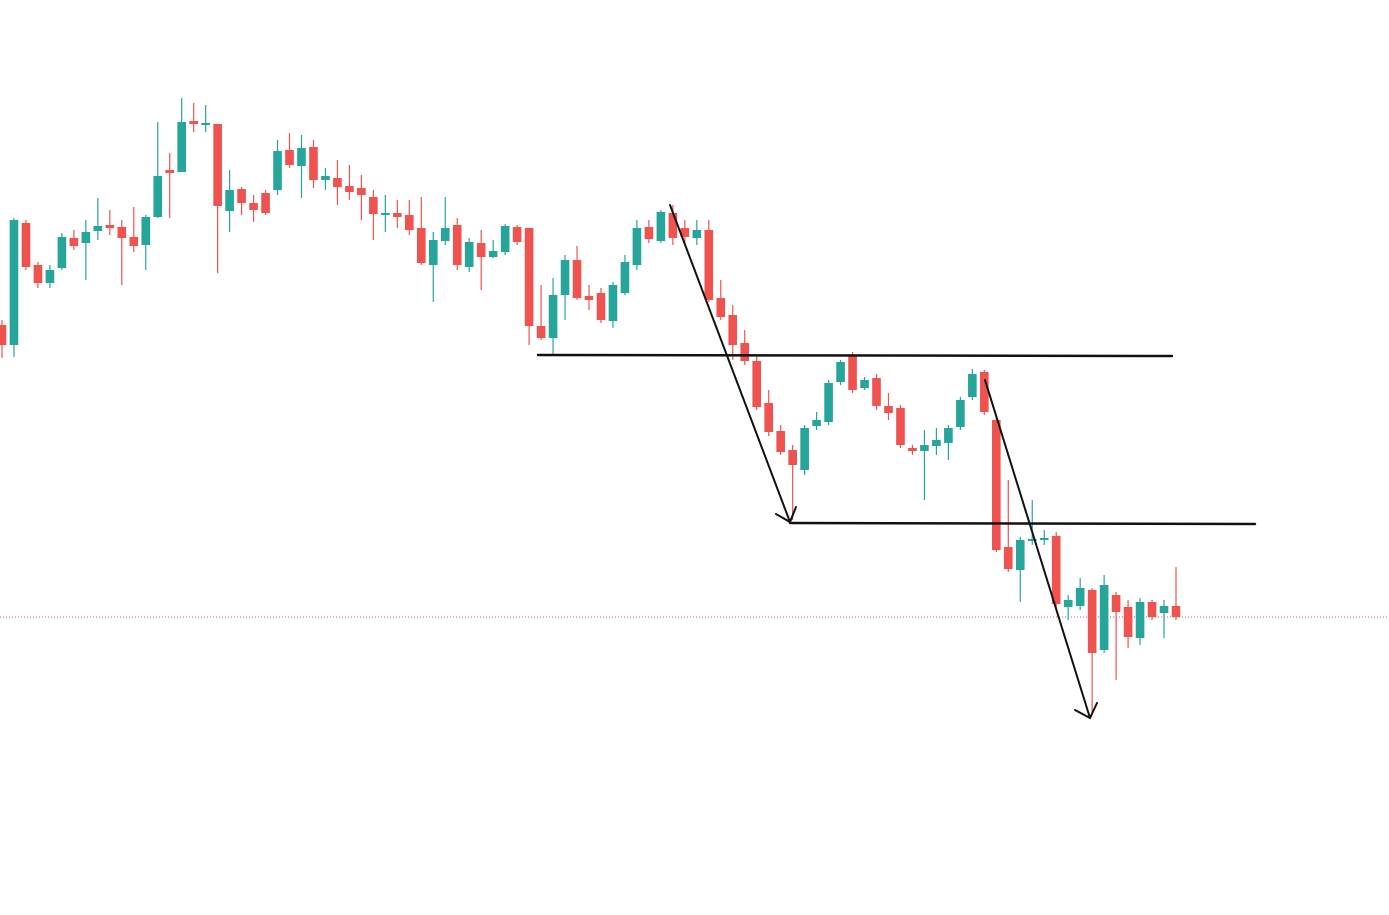  What do you see at coordinates (730, 363) in the screenshot?
I see `trend-arrow` at bounding box center [730, 363].